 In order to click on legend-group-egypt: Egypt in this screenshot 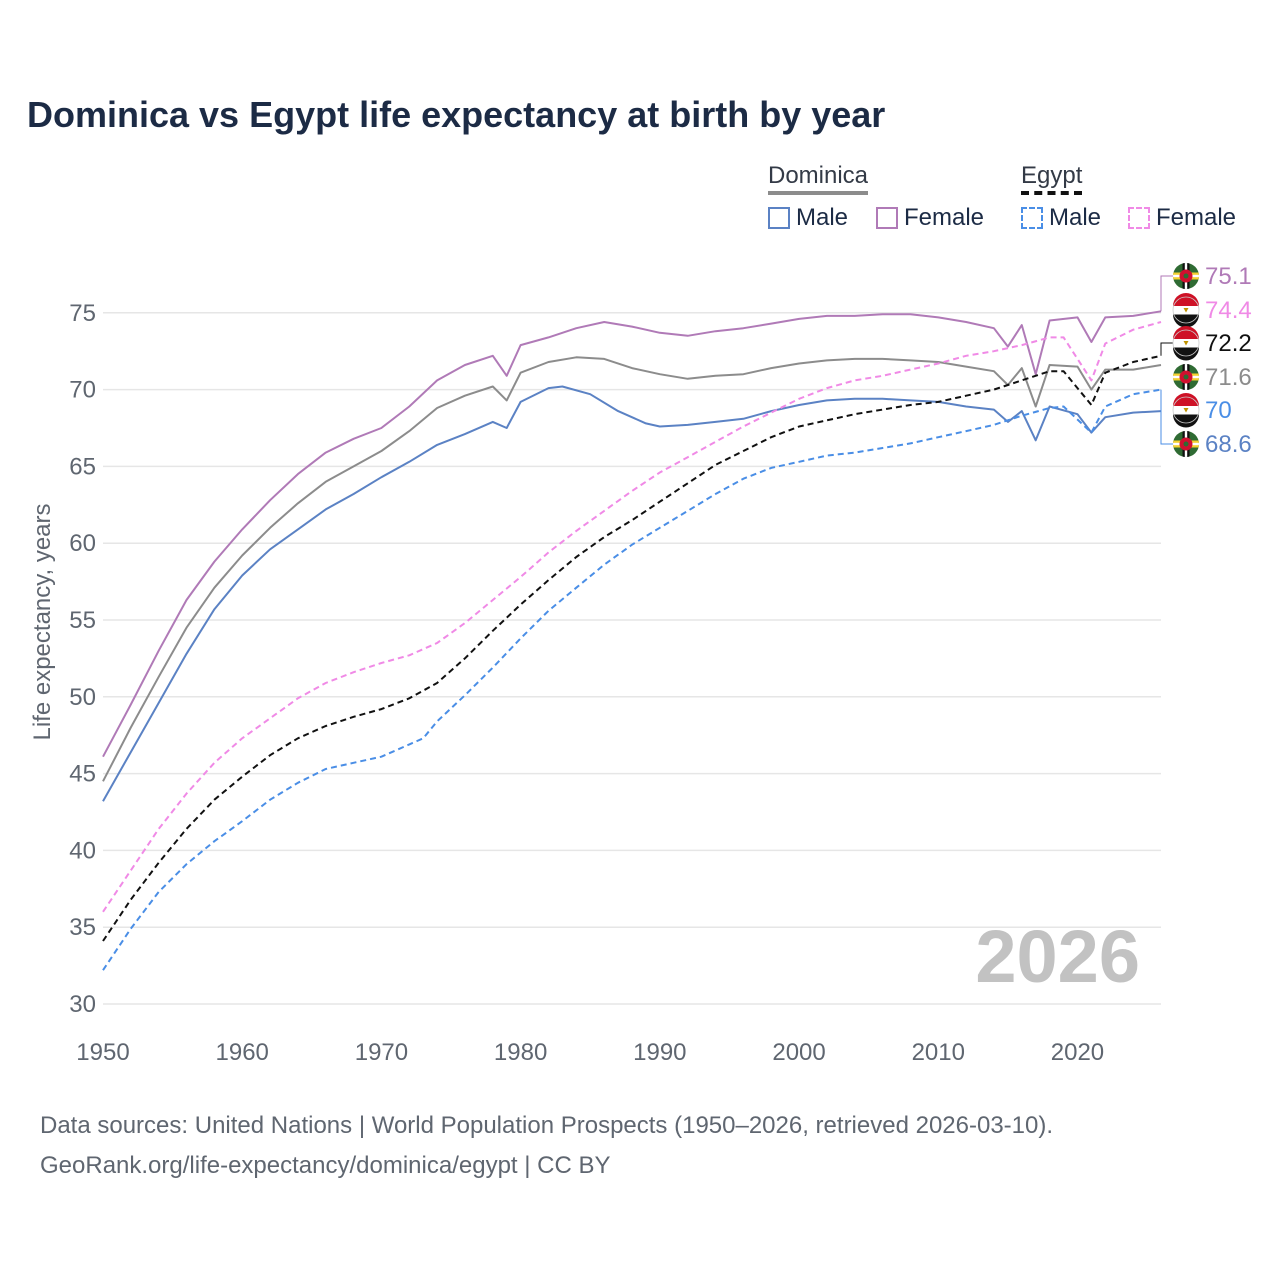, I will do `click(1052, 178)`.